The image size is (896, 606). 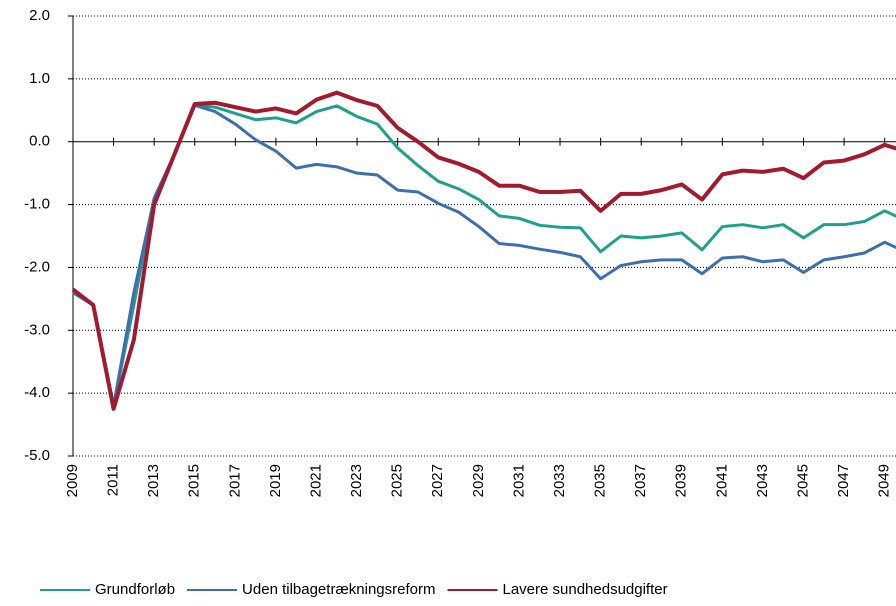 I want to click on x-tick-label: 2017, so click(x=234, y=480).